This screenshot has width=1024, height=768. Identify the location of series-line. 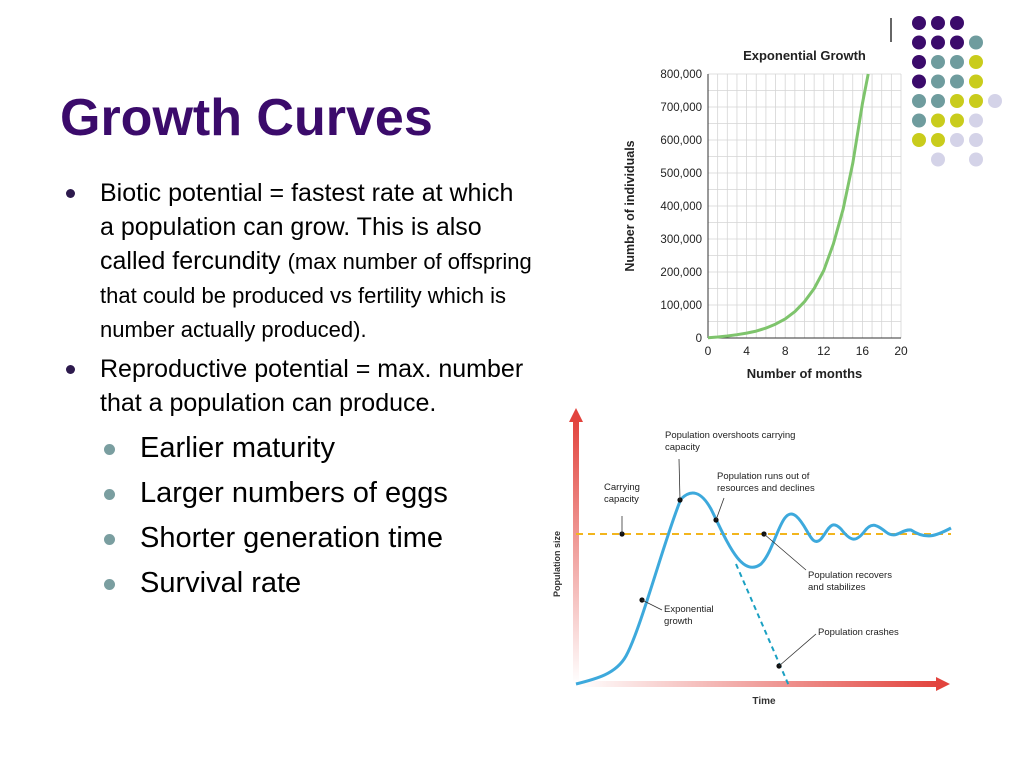
(788, 206).